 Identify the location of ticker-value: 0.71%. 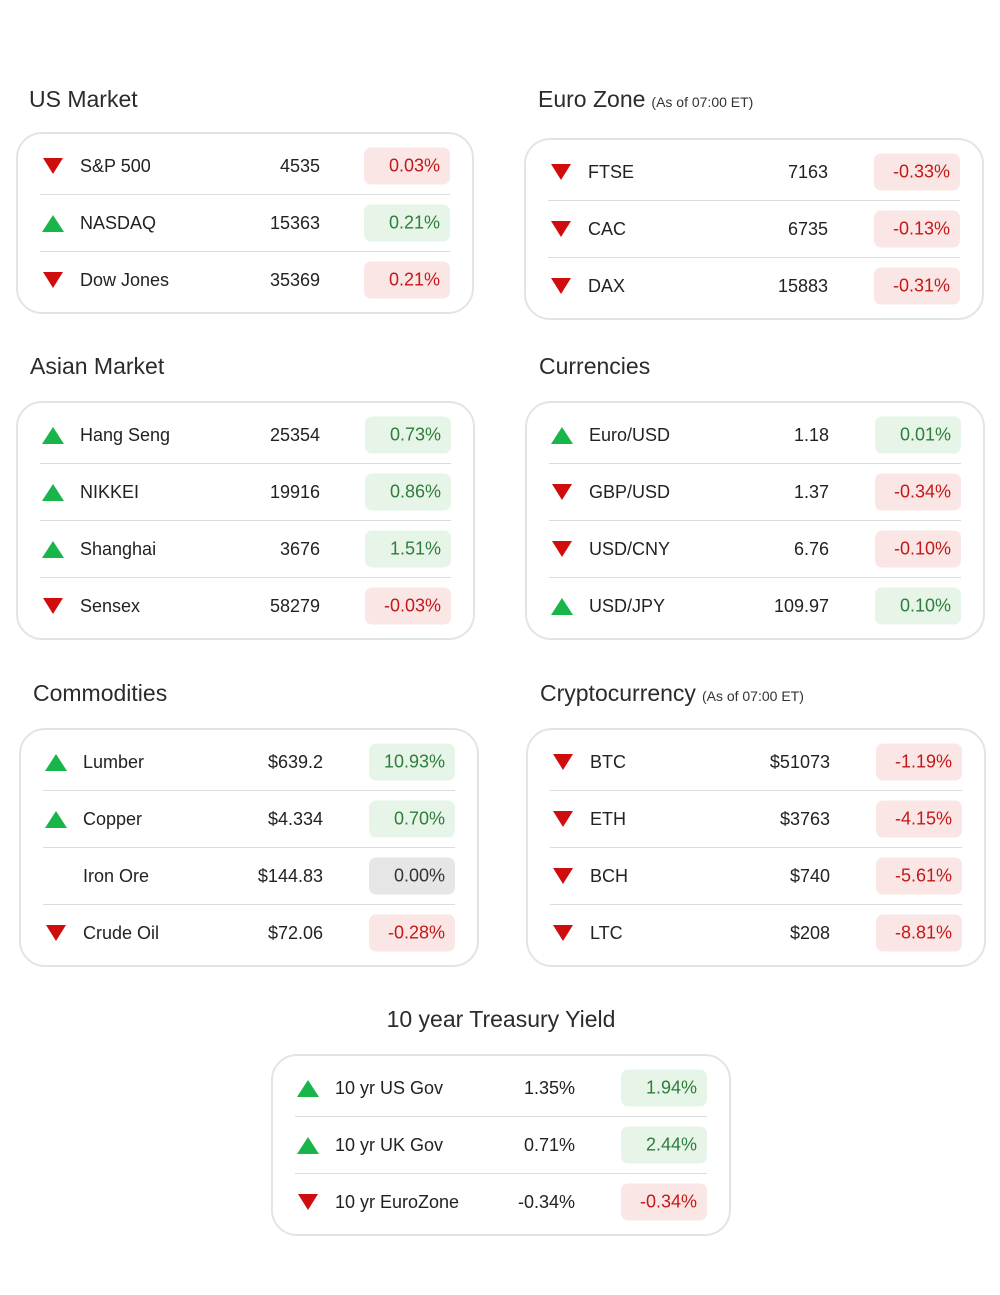
(549, 1144).